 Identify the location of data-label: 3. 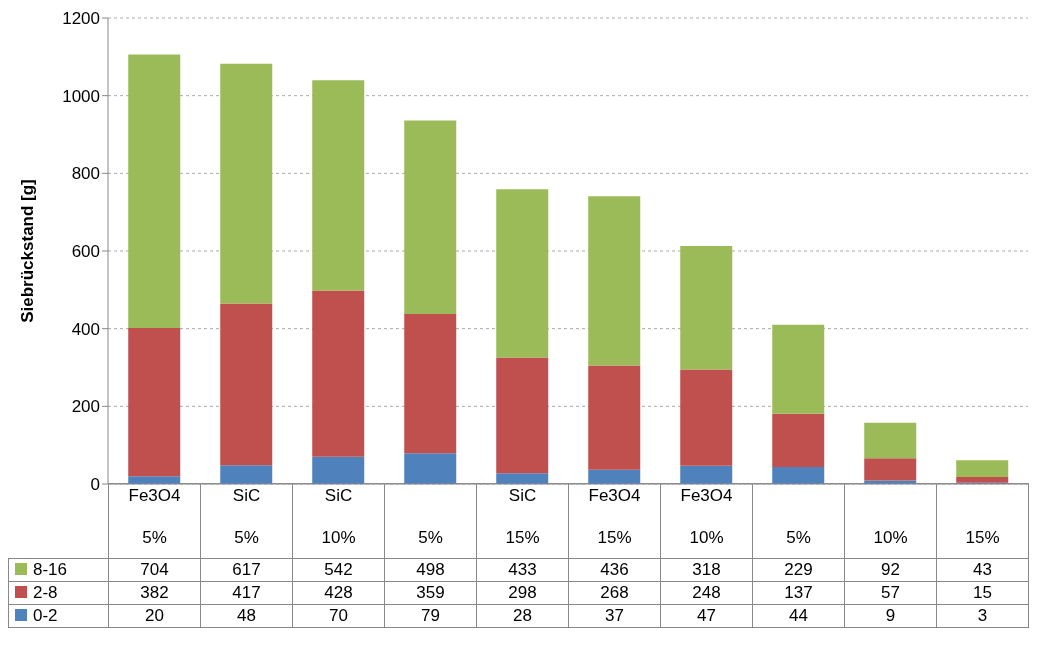
(982, 616).